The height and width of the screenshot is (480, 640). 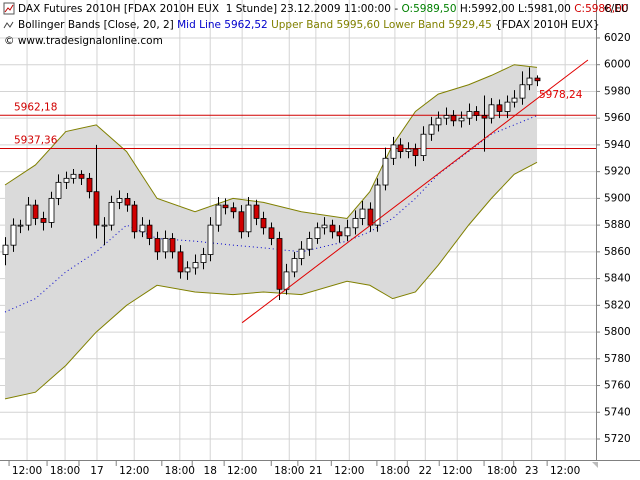 I want to click on x-tick-label: 21, so click(x=315, y=471).